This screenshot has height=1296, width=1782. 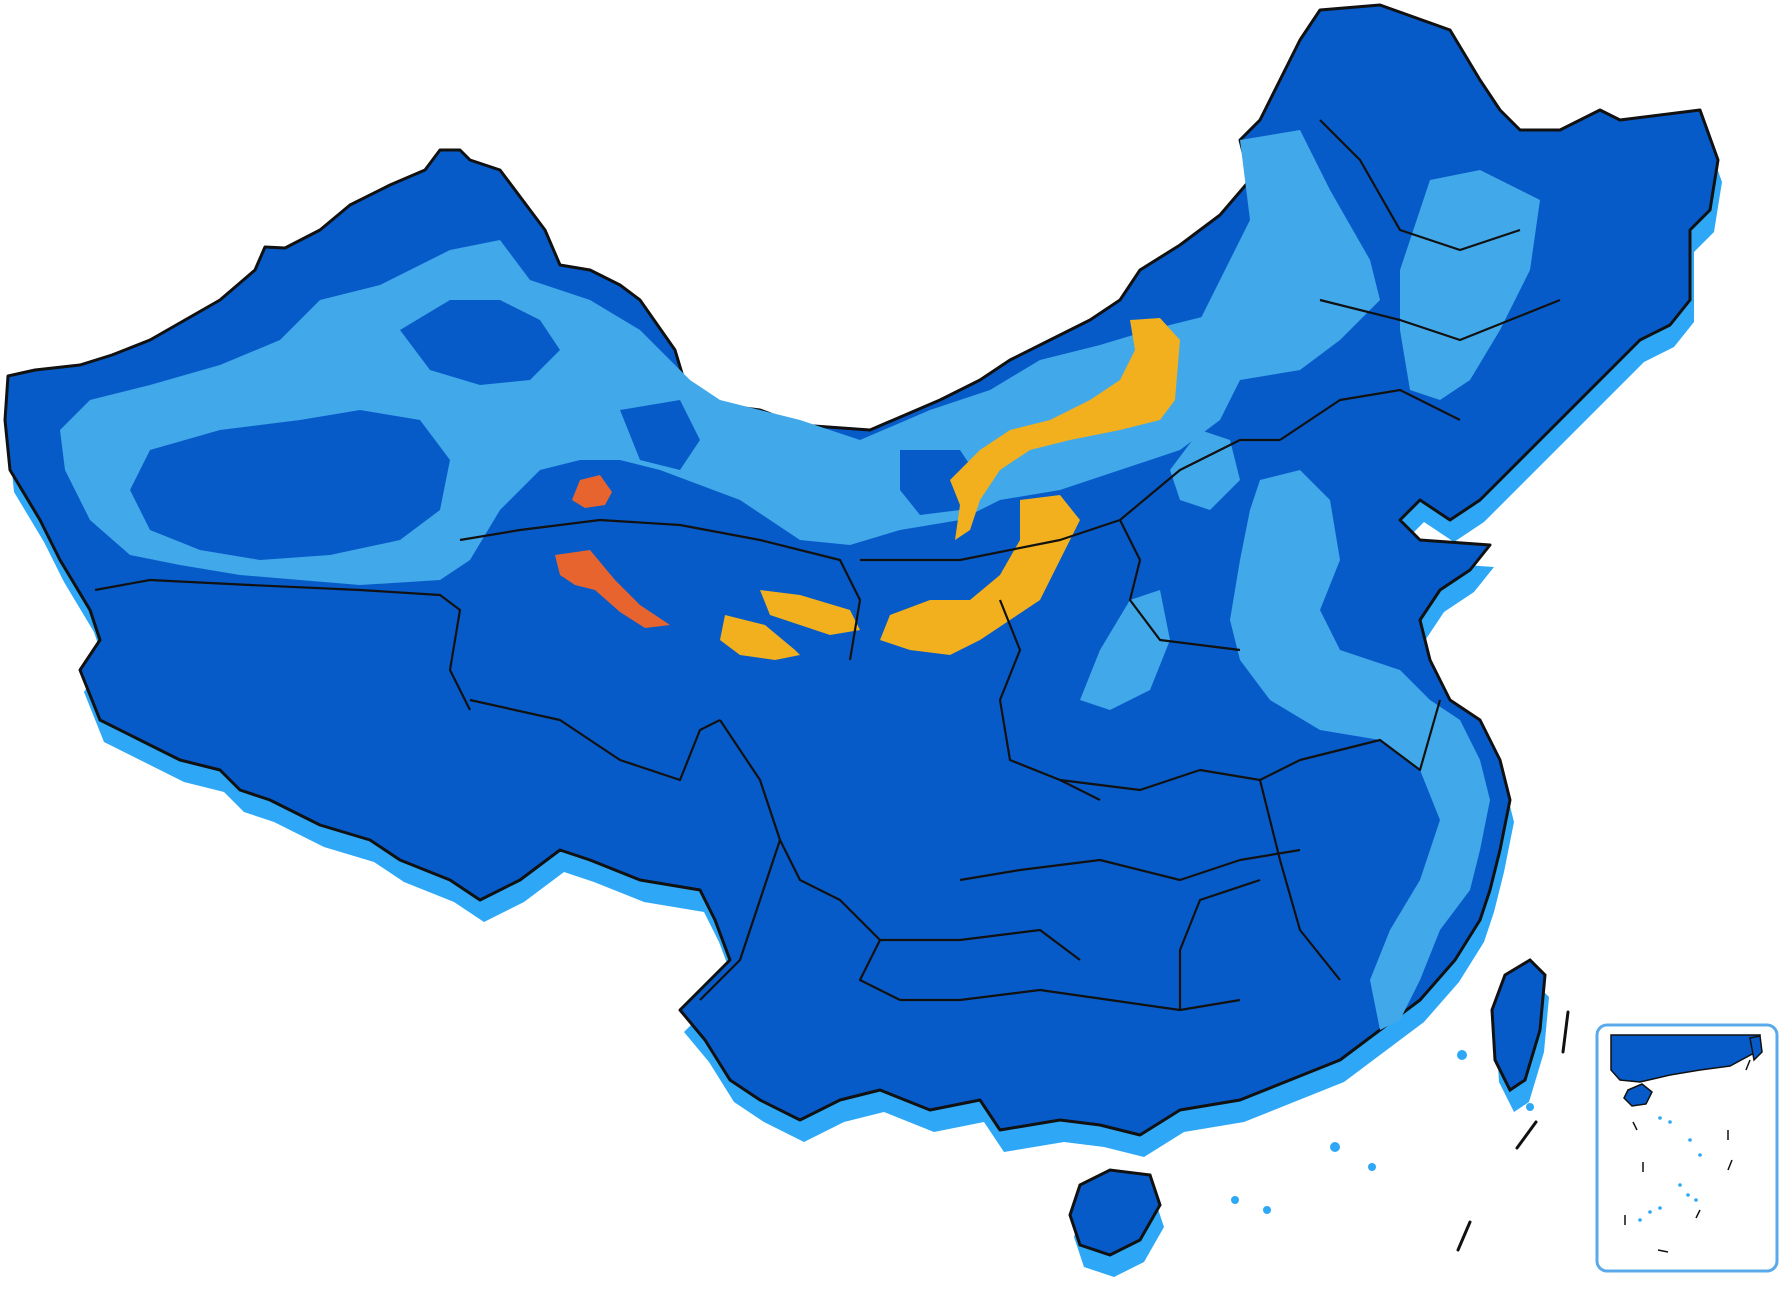 What do you see at coordinates (810, 860) in the screenshot?
I see `border-sichuan` at bounding box center [810, 860].